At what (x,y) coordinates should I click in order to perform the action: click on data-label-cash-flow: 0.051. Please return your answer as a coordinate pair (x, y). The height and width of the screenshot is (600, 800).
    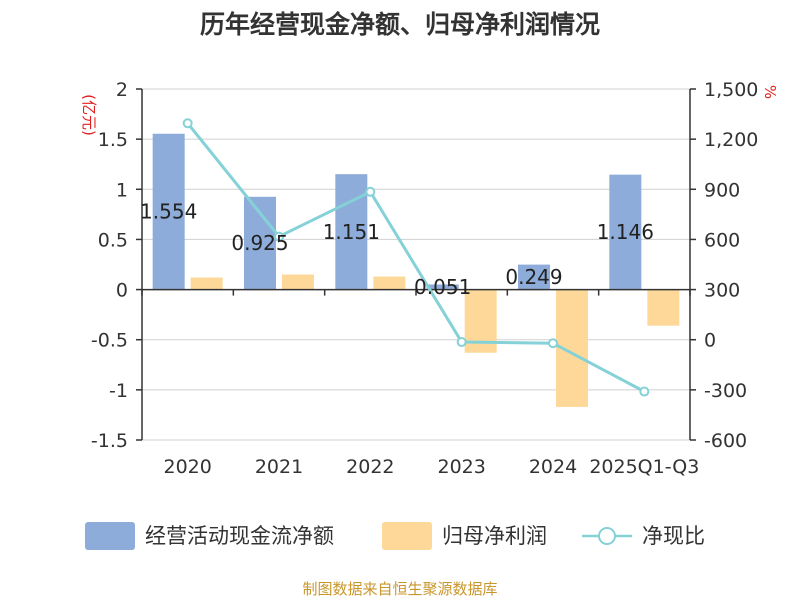
    Looking at the image, I should click on (442, 287).